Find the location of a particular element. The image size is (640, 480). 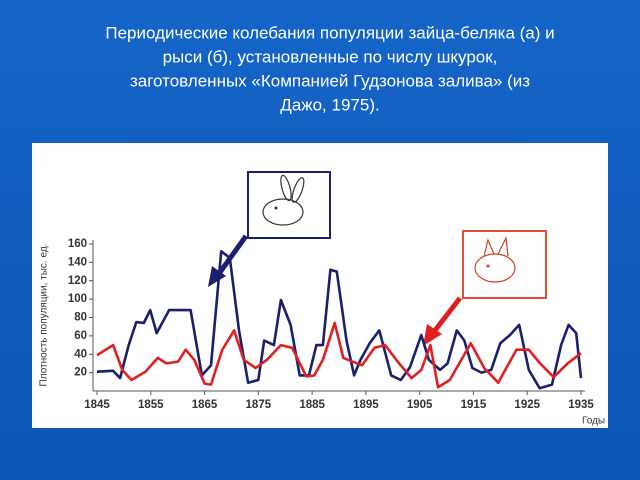

y-tick-label: 120 is located at coordinates (77, 281).